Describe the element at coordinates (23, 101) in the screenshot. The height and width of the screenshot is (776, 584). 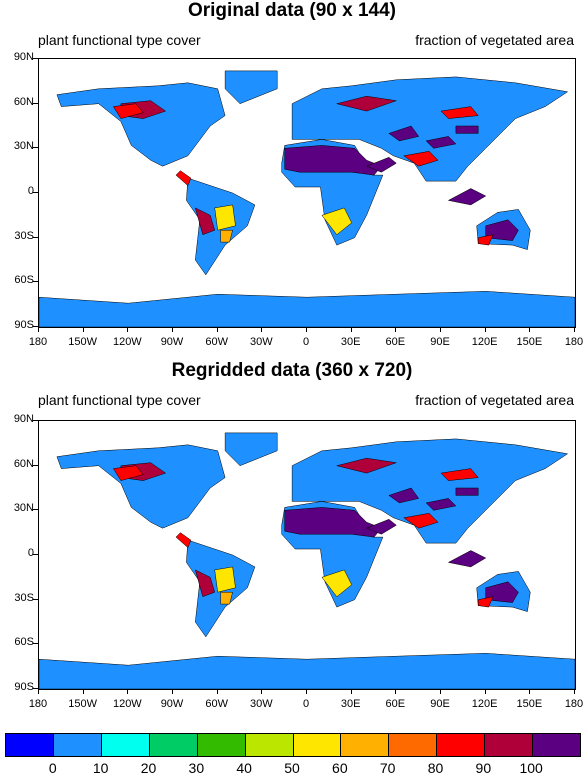
I see `lat-label: 60N` at that location.